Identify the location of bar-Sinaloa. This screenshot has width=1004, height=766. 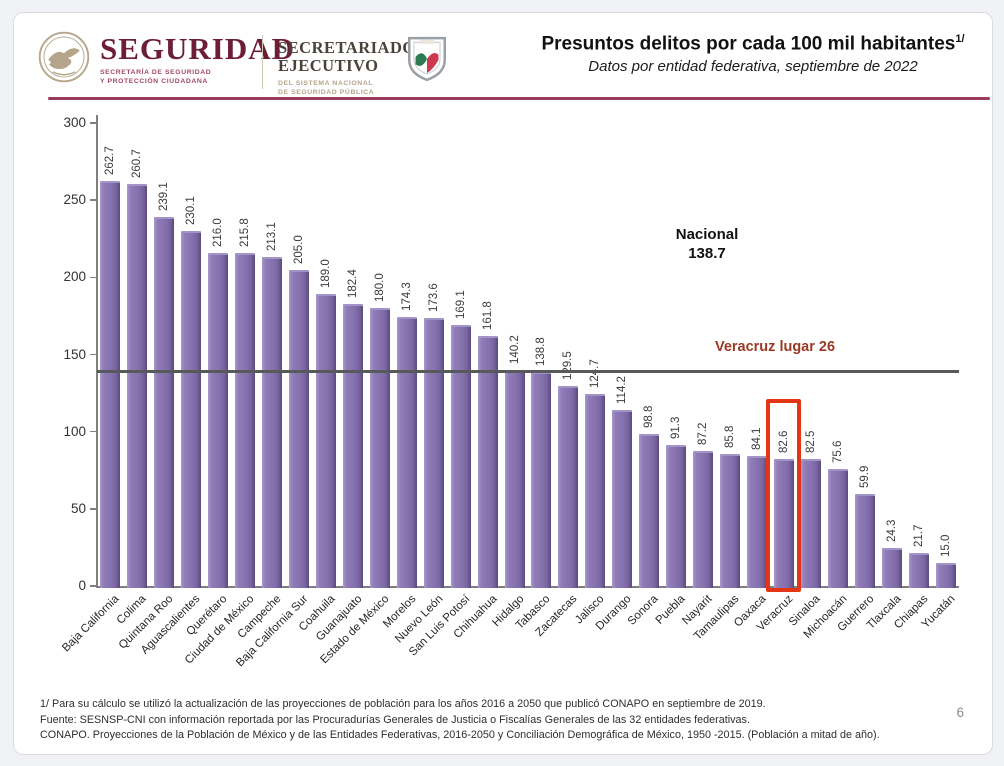
(810, 523).